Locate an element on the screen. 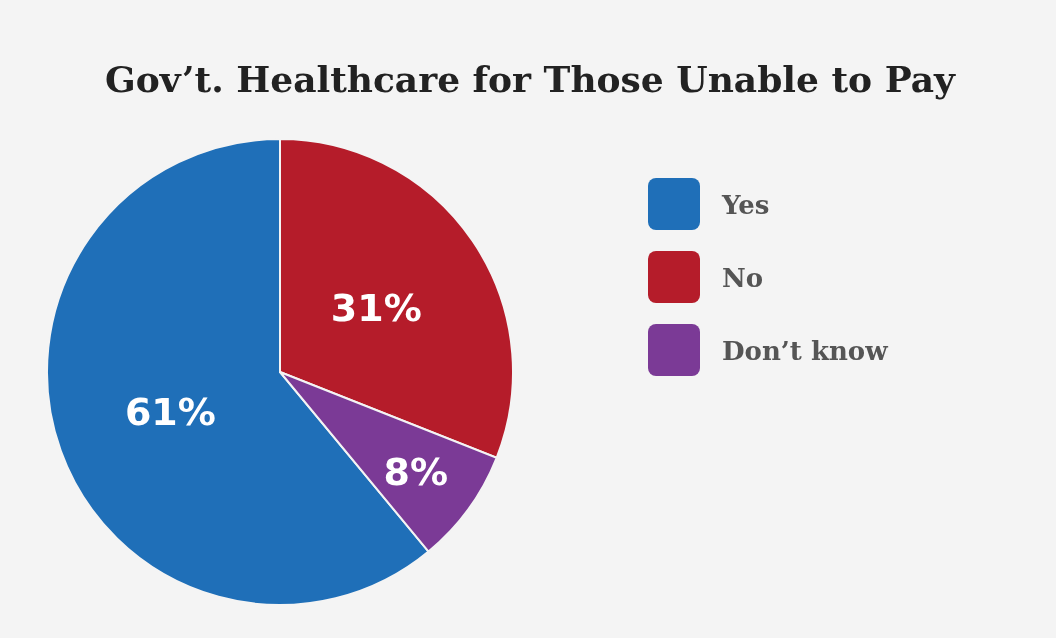 Image resolution: width=1056 pixels, height=638 pixels. legend-label: Yes is located at coordinates (745, 205).